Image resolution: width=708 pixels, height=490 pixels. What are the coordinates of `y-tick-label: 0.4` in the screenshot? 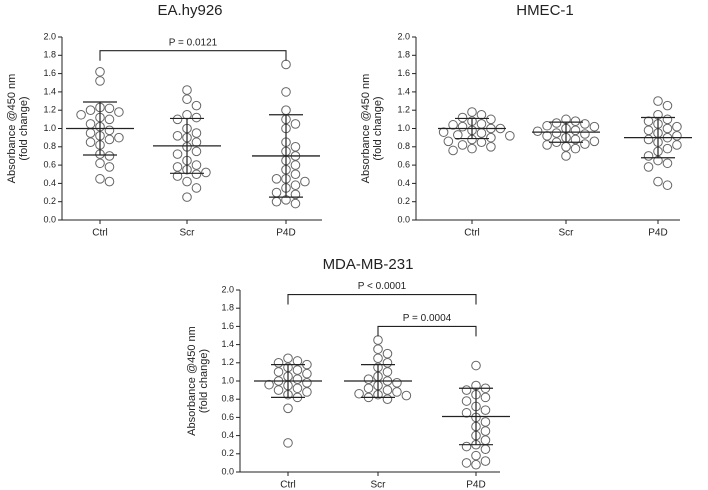 It's located at (49, 183).